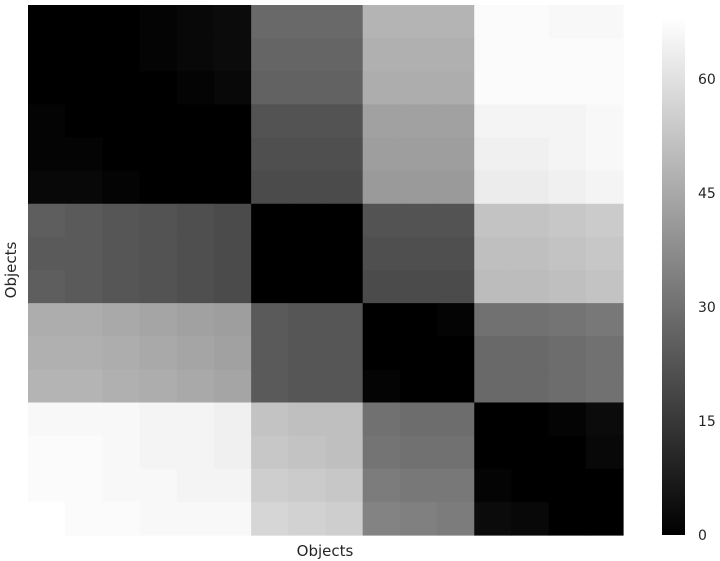 This screenshot has width=720, height=561. I want to click on heatmap-cell-r13-c2, so click(121, 452).